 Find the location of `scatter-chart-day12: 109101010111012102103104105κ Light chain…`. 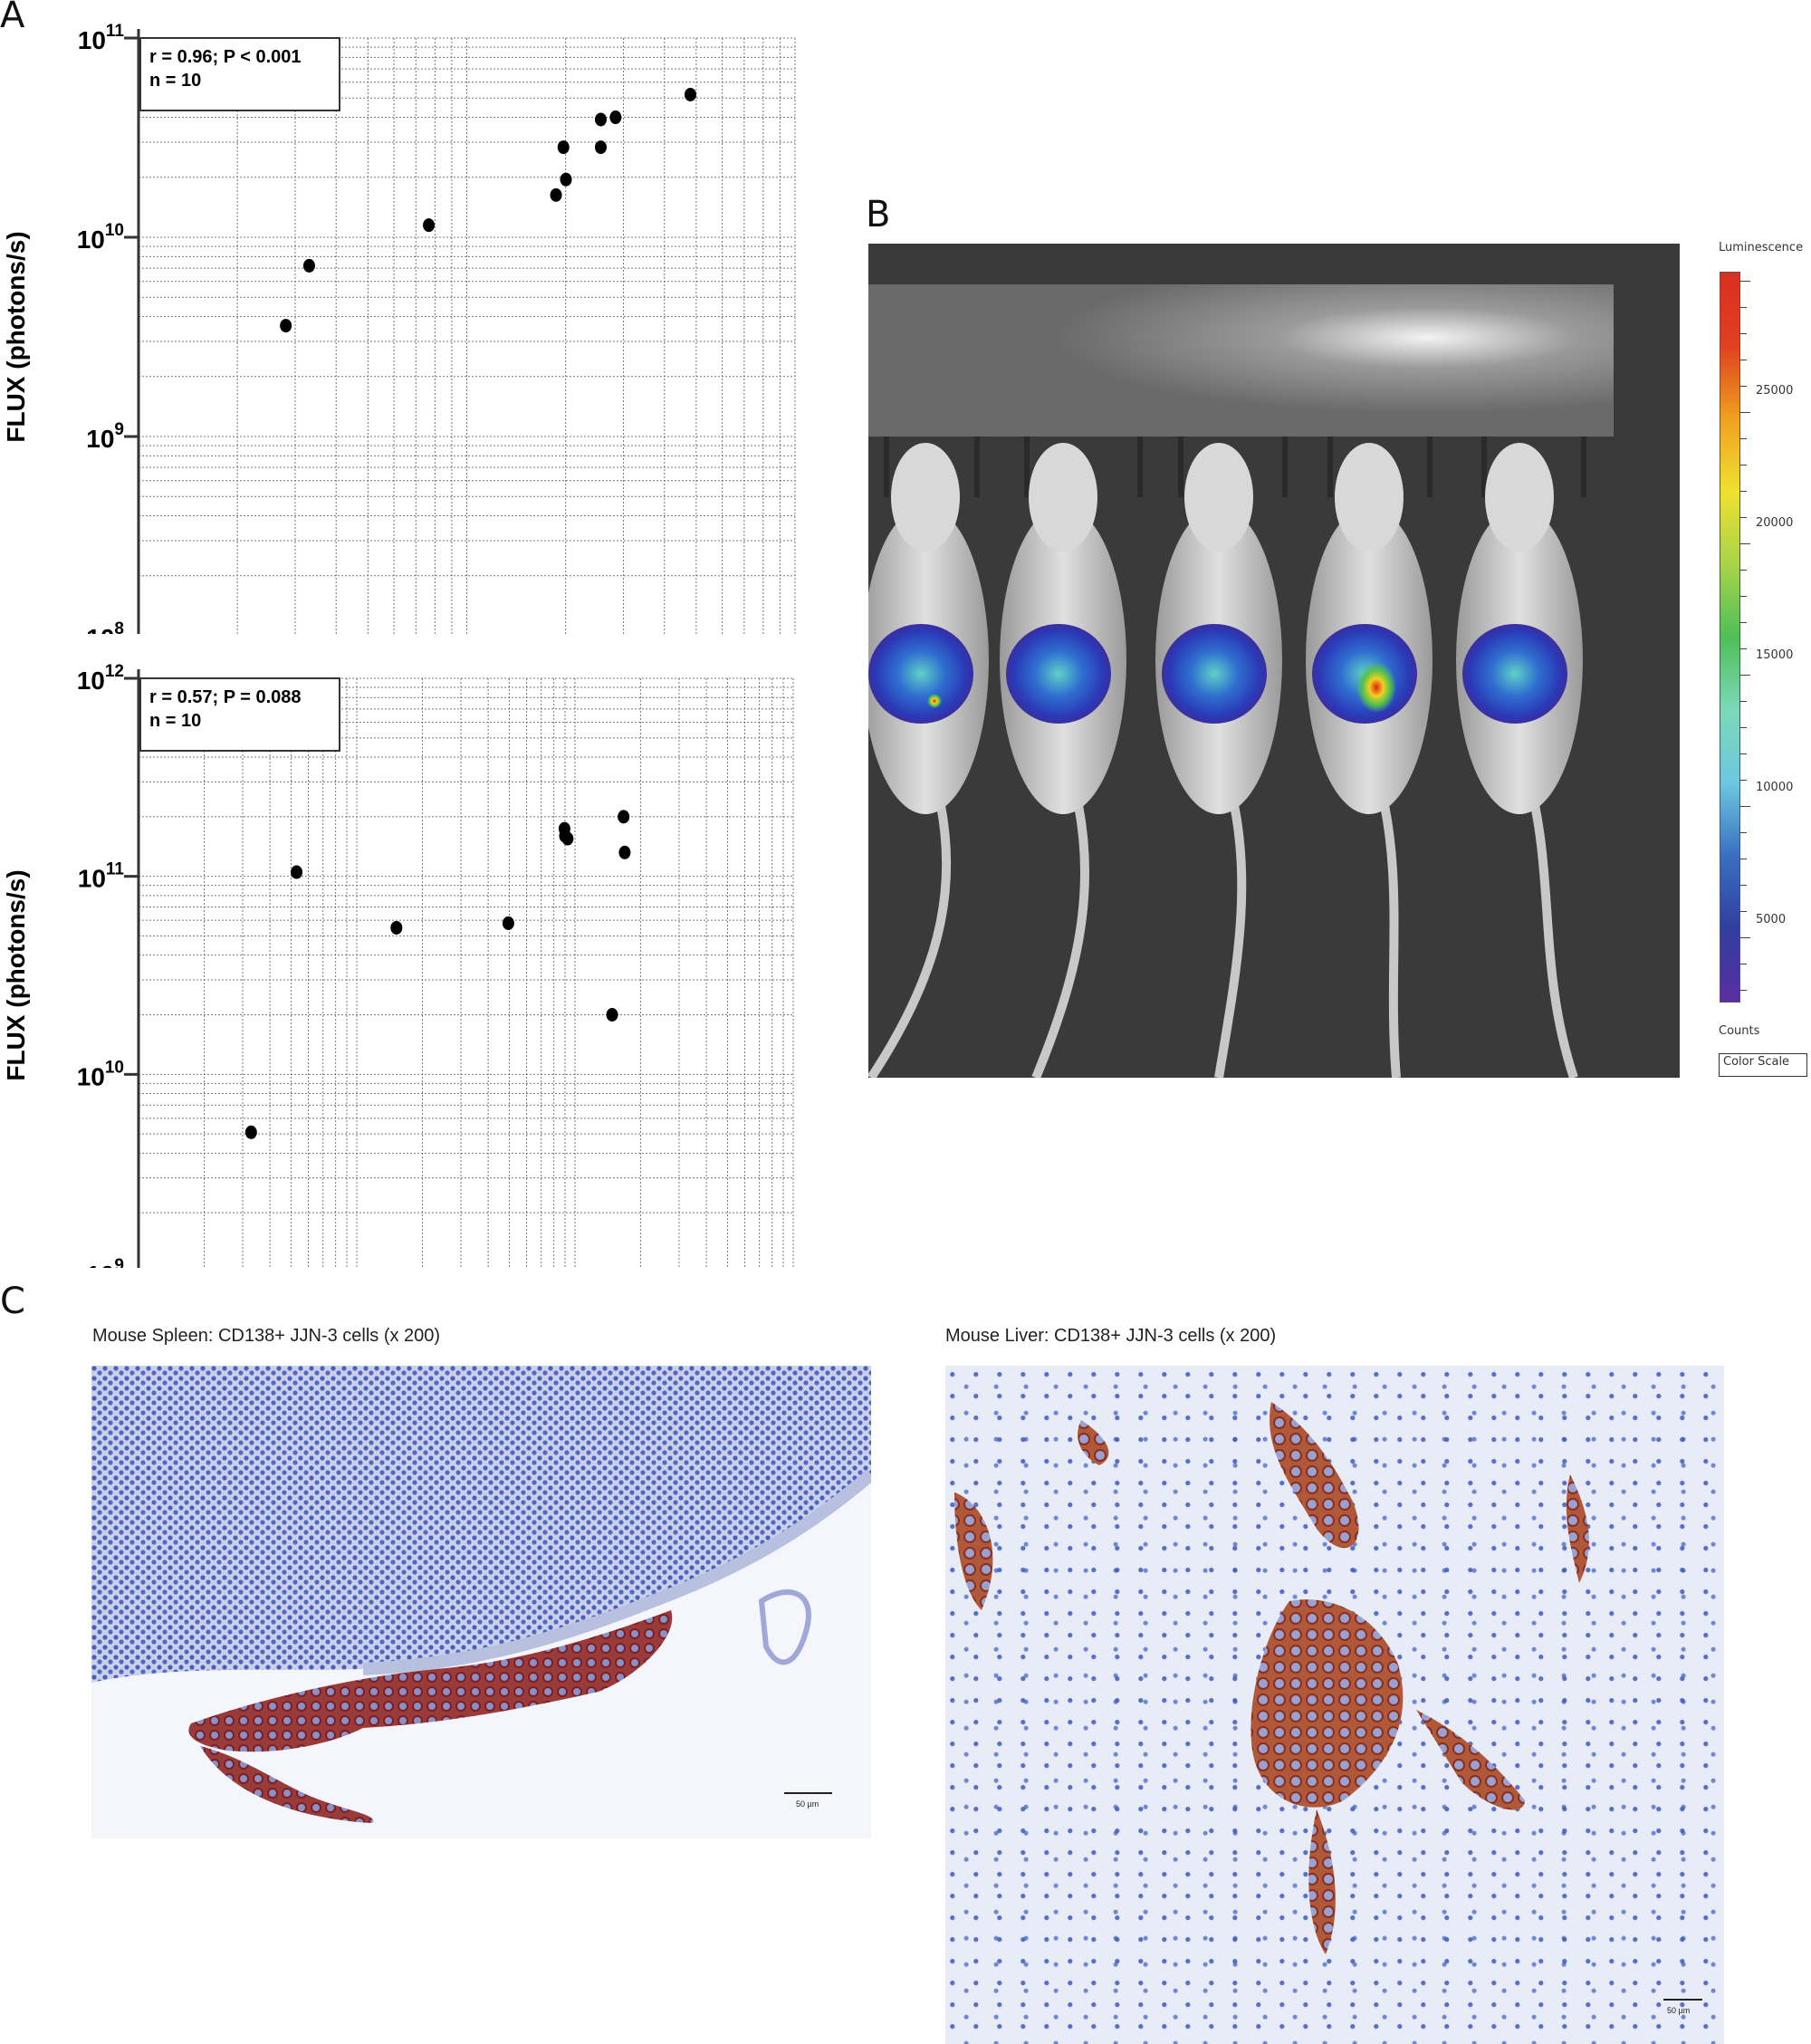

scatter-chart-day12: 109101010111012102103104105κ Light chain… is located at coordinates (398, 965).